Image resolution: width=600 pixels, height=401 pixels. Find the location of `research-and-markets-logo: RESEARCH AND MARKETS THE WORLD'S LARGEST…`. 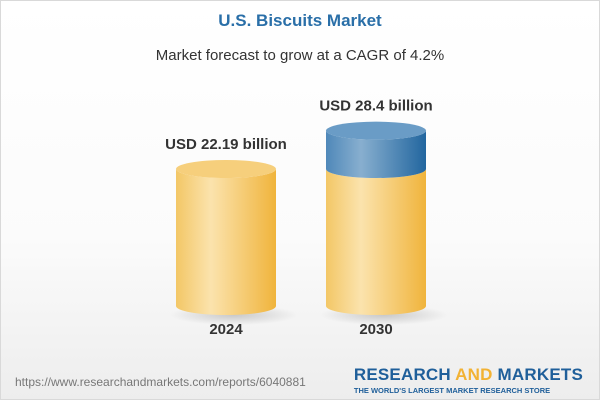

research-and-markets-logo: RESEARCH AND MARKETS THE WORLD'S LARGEST… is located at coordinates (468, 380).